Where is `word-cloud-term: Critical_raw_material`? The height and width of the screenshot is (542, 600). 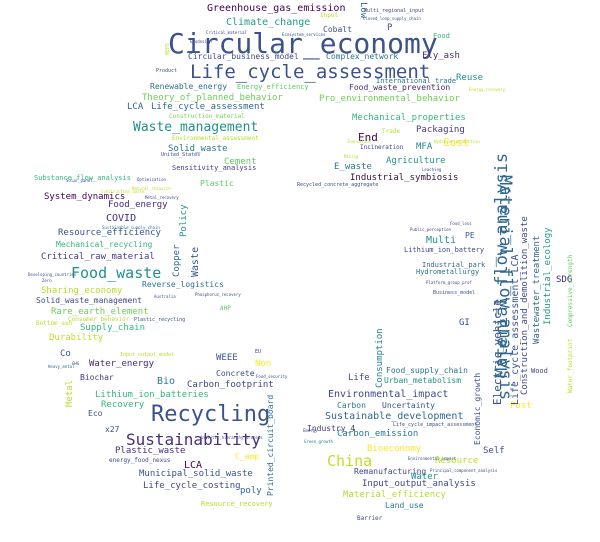
word-cloud-term: Critical_raw_material is located at coordinates (98, 257).